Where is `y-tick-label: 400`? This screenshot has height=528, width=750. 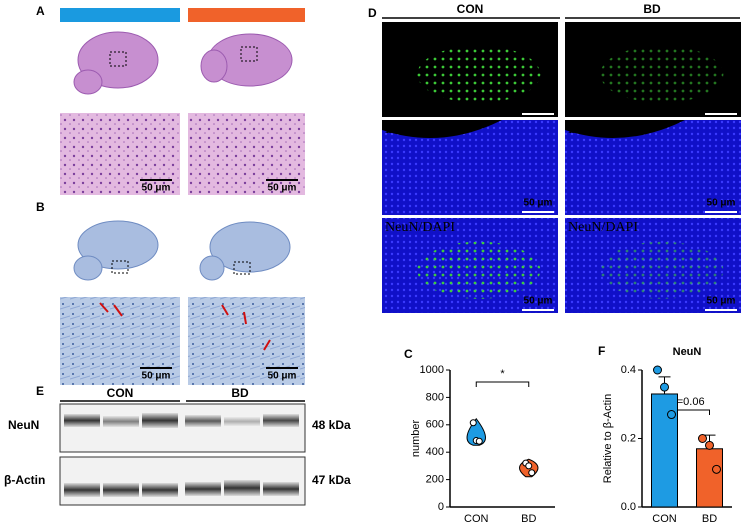 y-tick-label: 400 is located at coordinates (435, 452).